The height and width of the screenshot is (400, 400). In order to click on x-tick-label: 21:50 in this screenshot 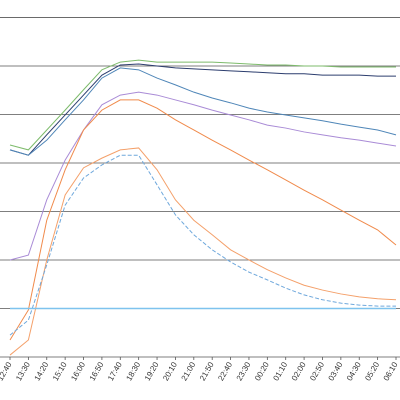, I will do `click(207, 371)`.